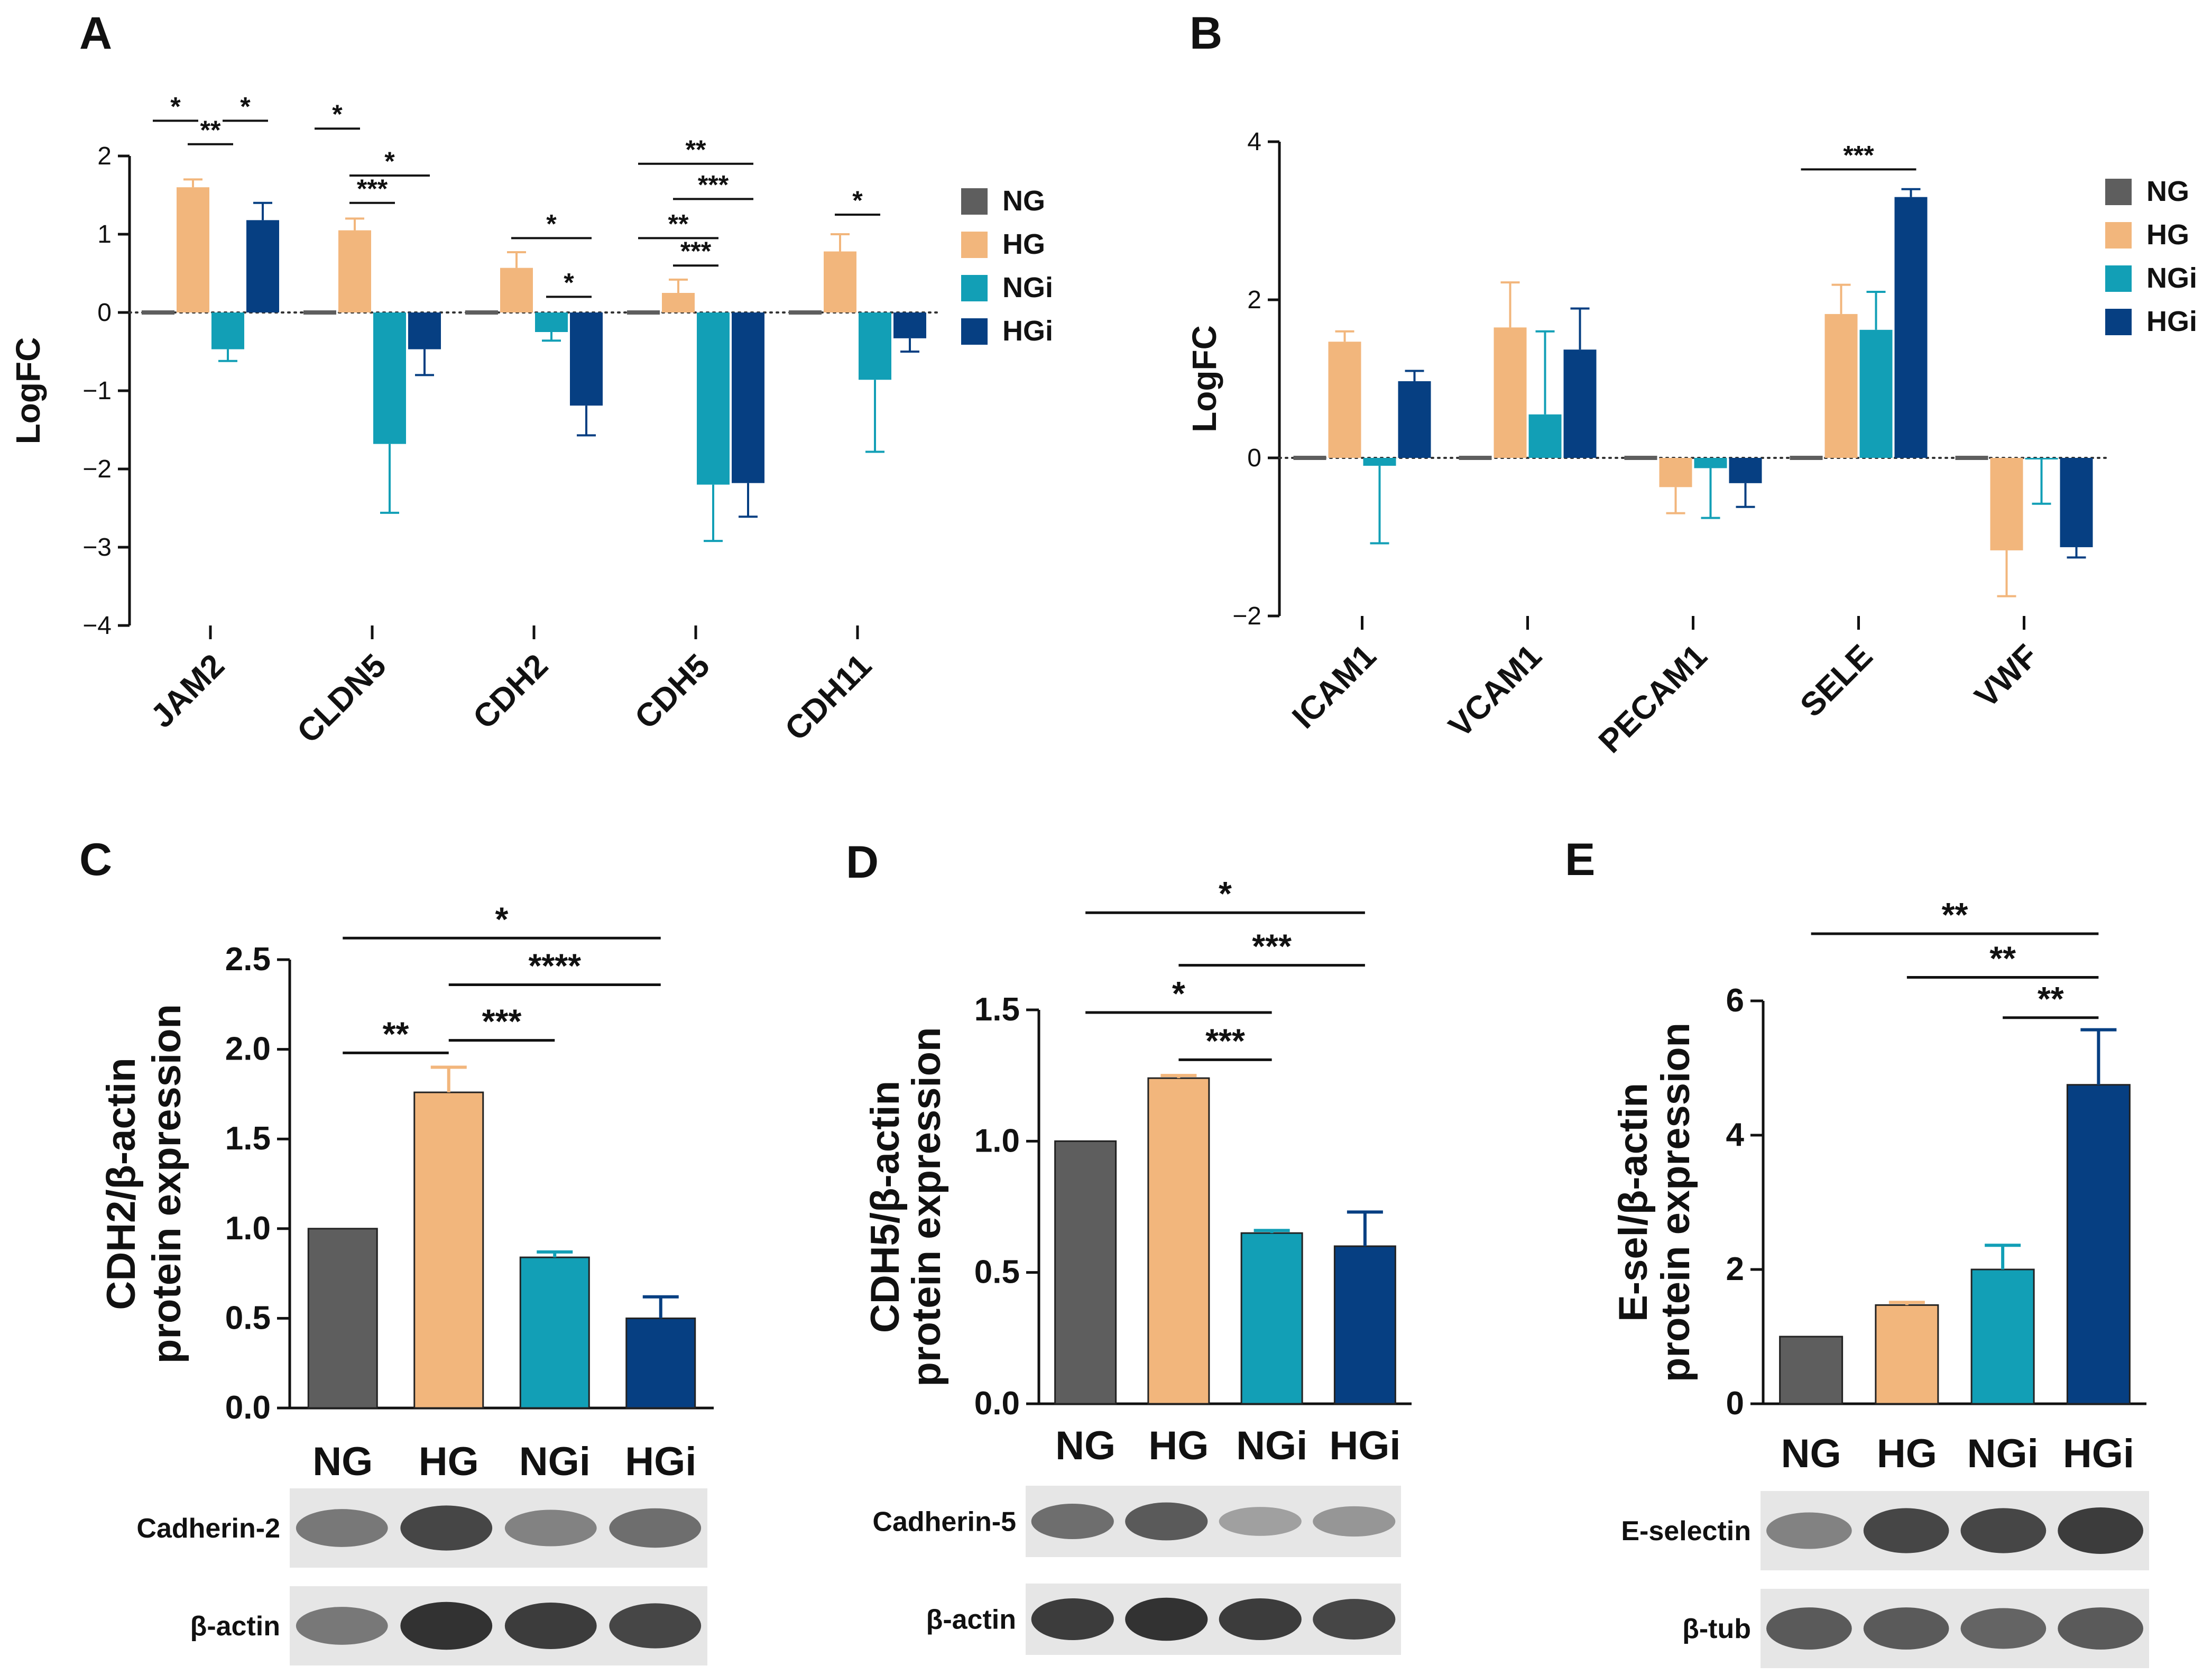 The width and height of the screenshot is (2212, 1675). What do you see at coordinates (235, 1627) in the screenshot?
I see `panel-c-blot-label: β-actin` at bounding box center [235, 1627].